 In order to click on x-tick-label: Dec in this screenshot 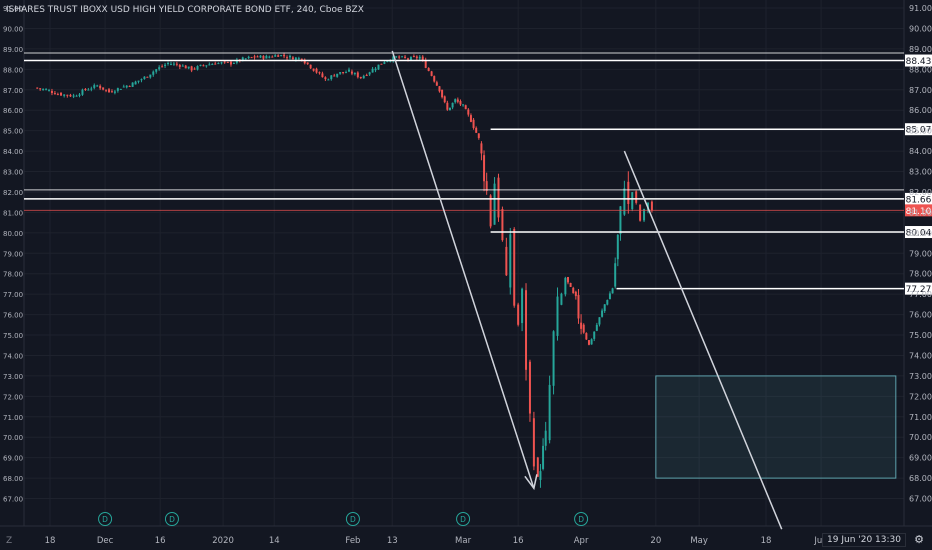, I will do `click(105, 541)`.